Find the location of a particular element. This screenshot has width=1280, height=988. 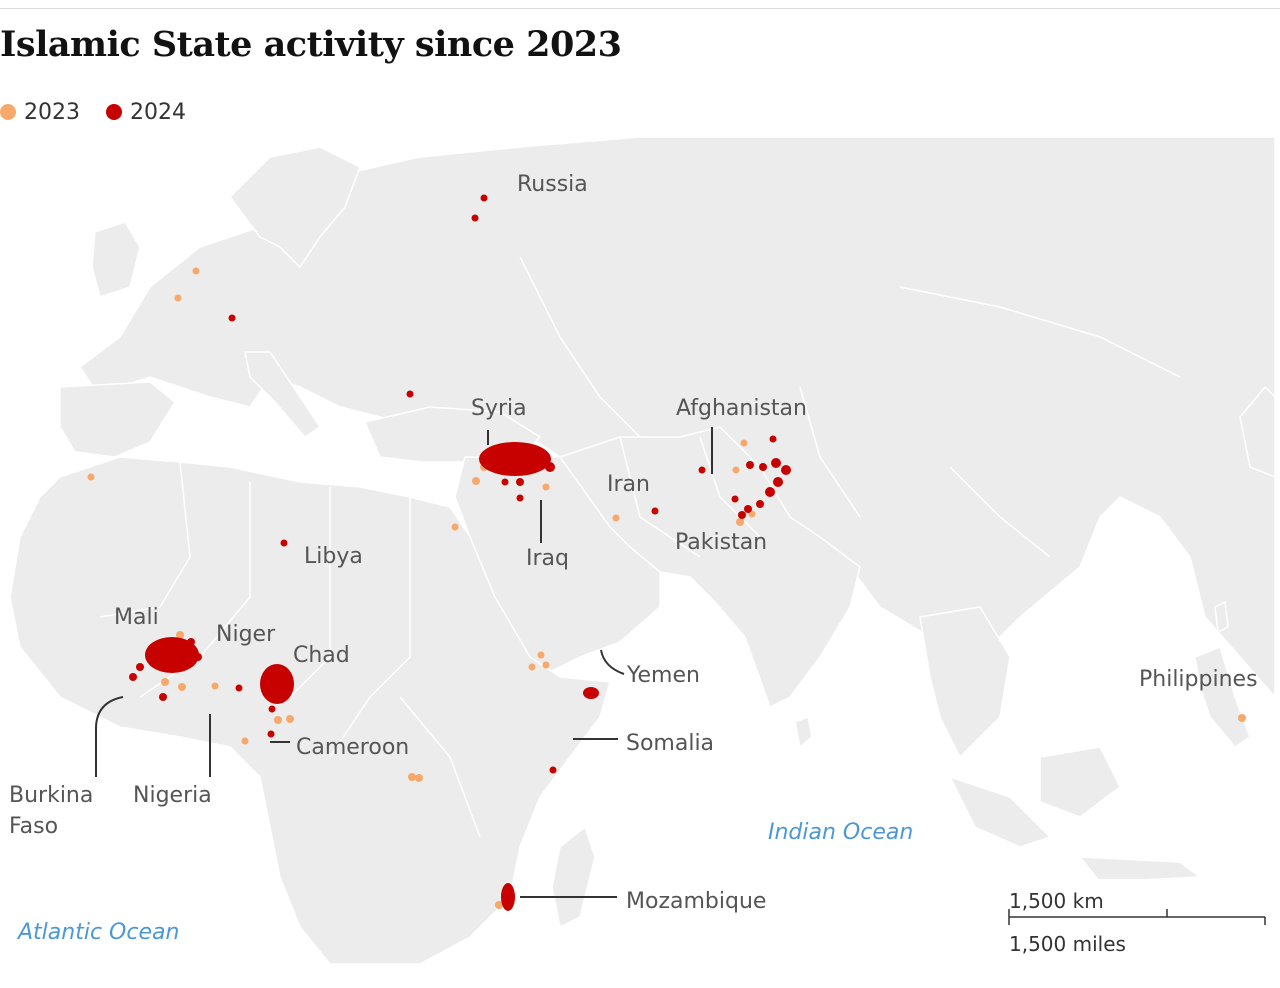

legend-item-2023: 2023 is located at coordinates (40, 112).